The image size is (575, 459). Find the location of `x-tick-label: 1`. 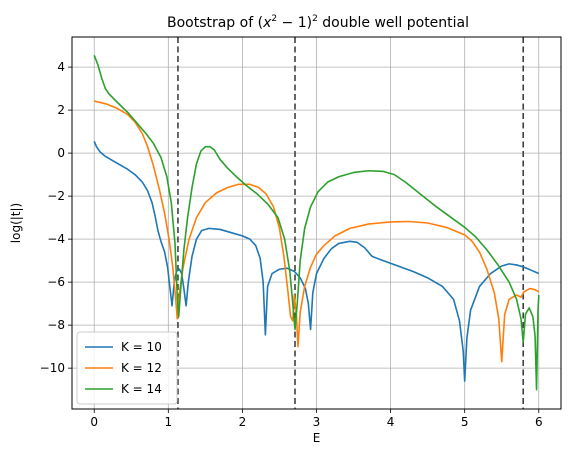

x-tick-label: 1 is located at coordinates (168, 422).